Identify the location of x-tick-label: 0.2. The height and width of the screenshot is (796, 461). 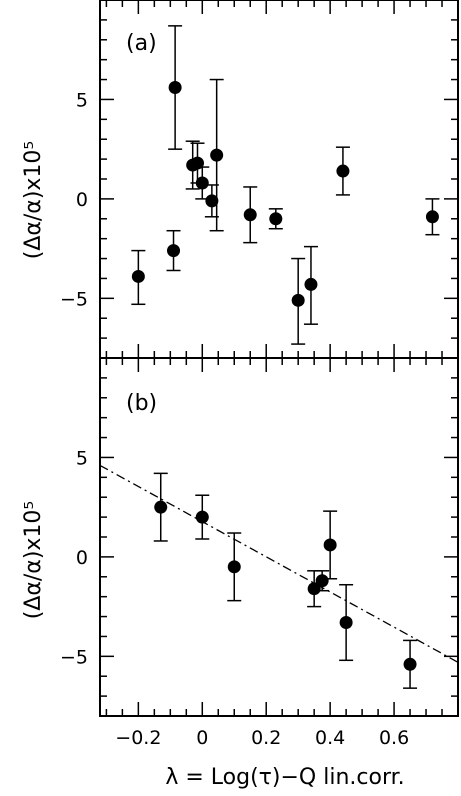
(266, 738).